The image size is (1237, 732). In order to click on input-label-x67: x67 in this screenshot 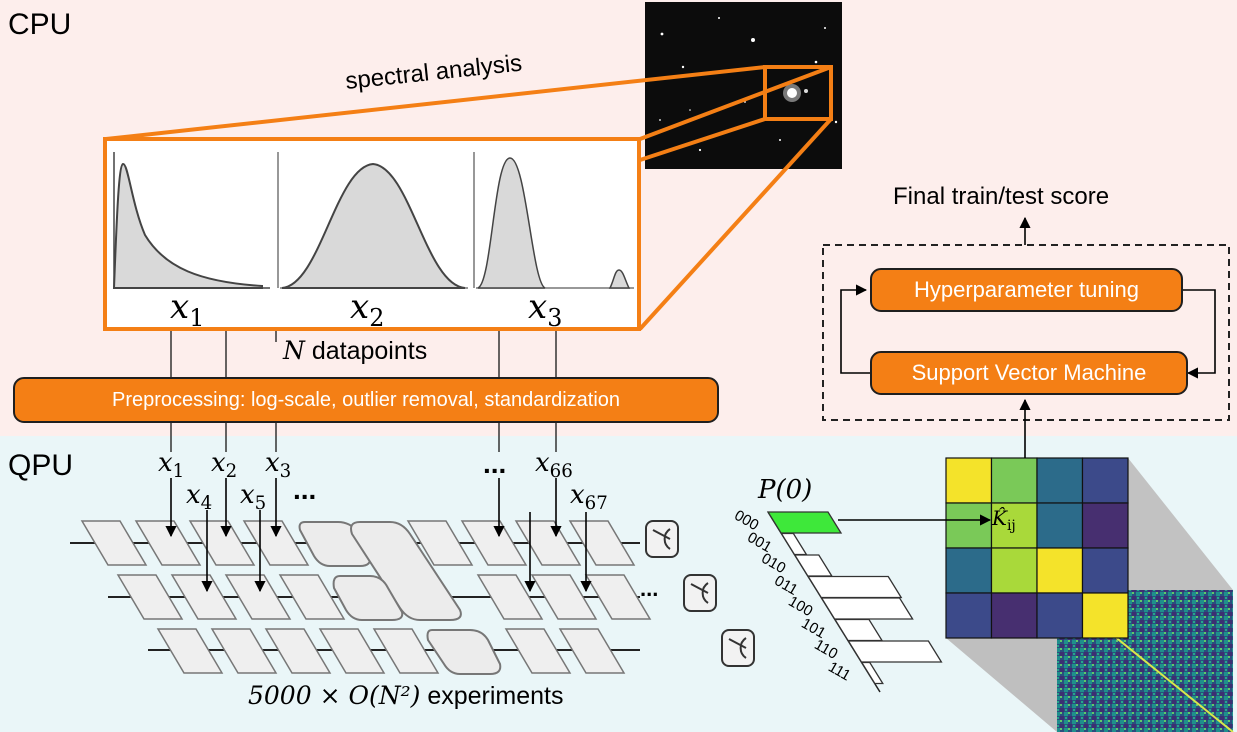, I will do `click(589, 497)`.